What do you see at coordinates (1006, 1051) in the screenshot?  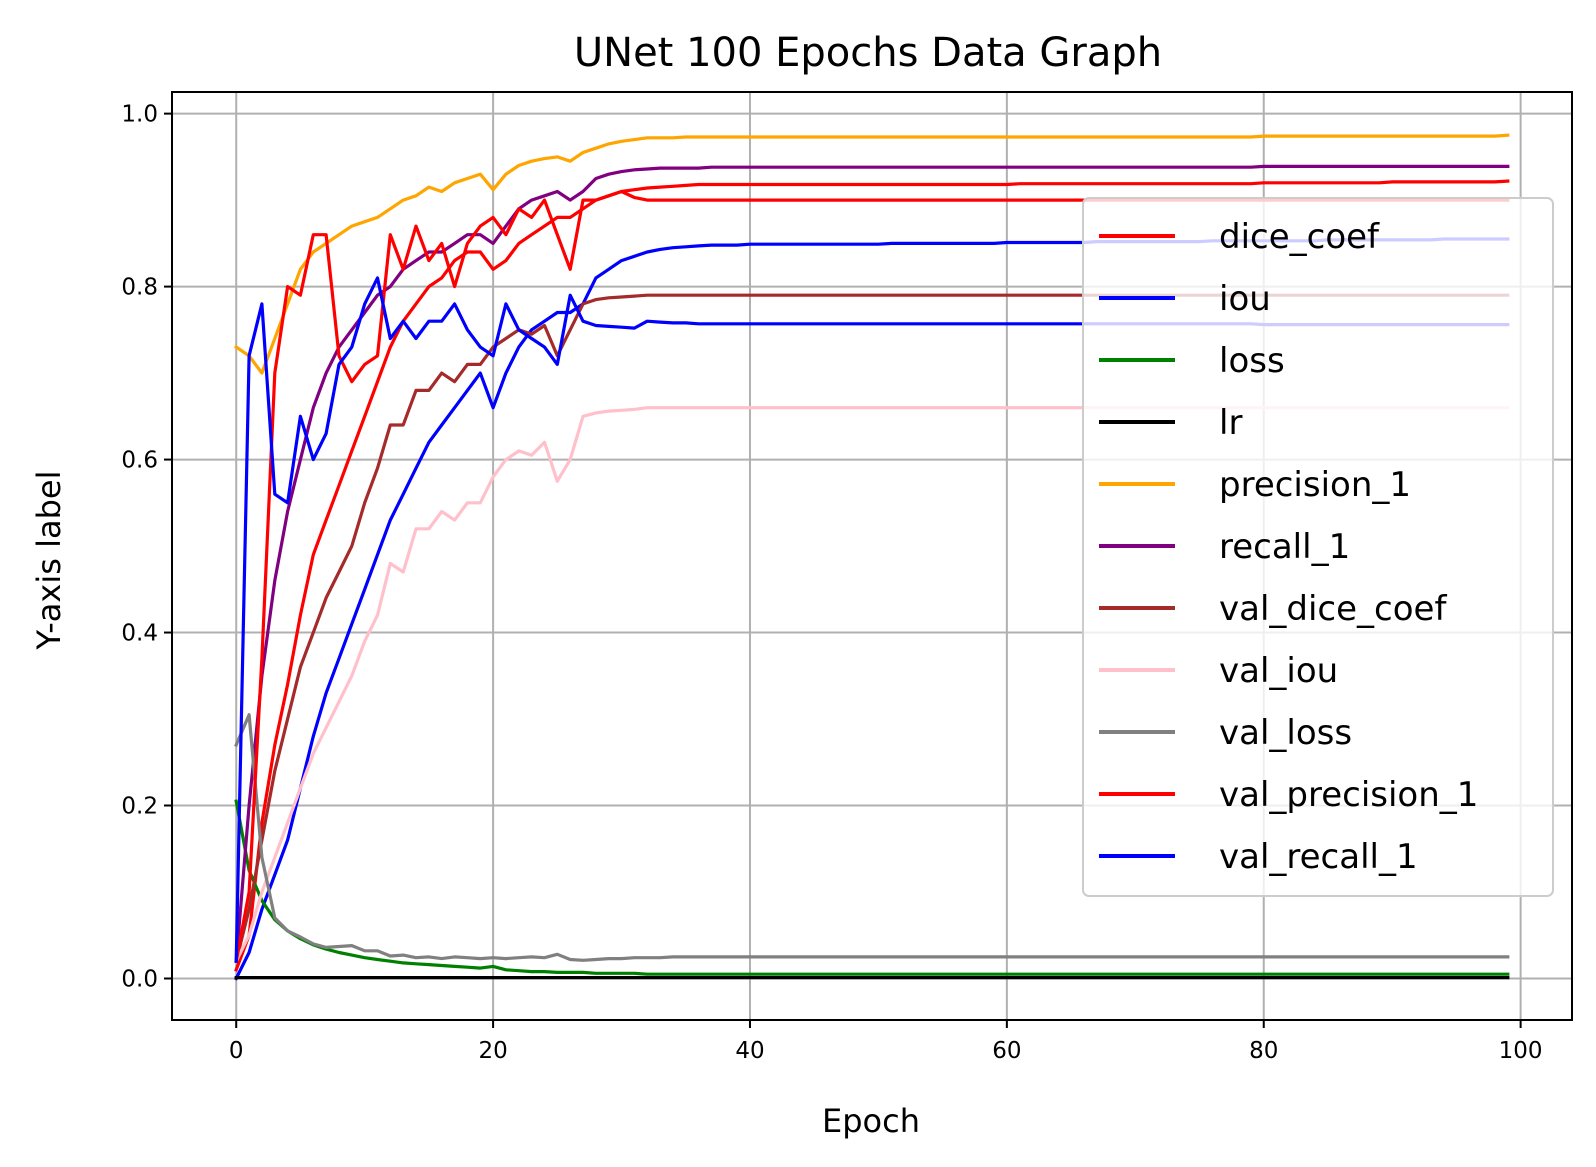 I see `x-tick-label: 60` at bounding box center [1006, 1051].